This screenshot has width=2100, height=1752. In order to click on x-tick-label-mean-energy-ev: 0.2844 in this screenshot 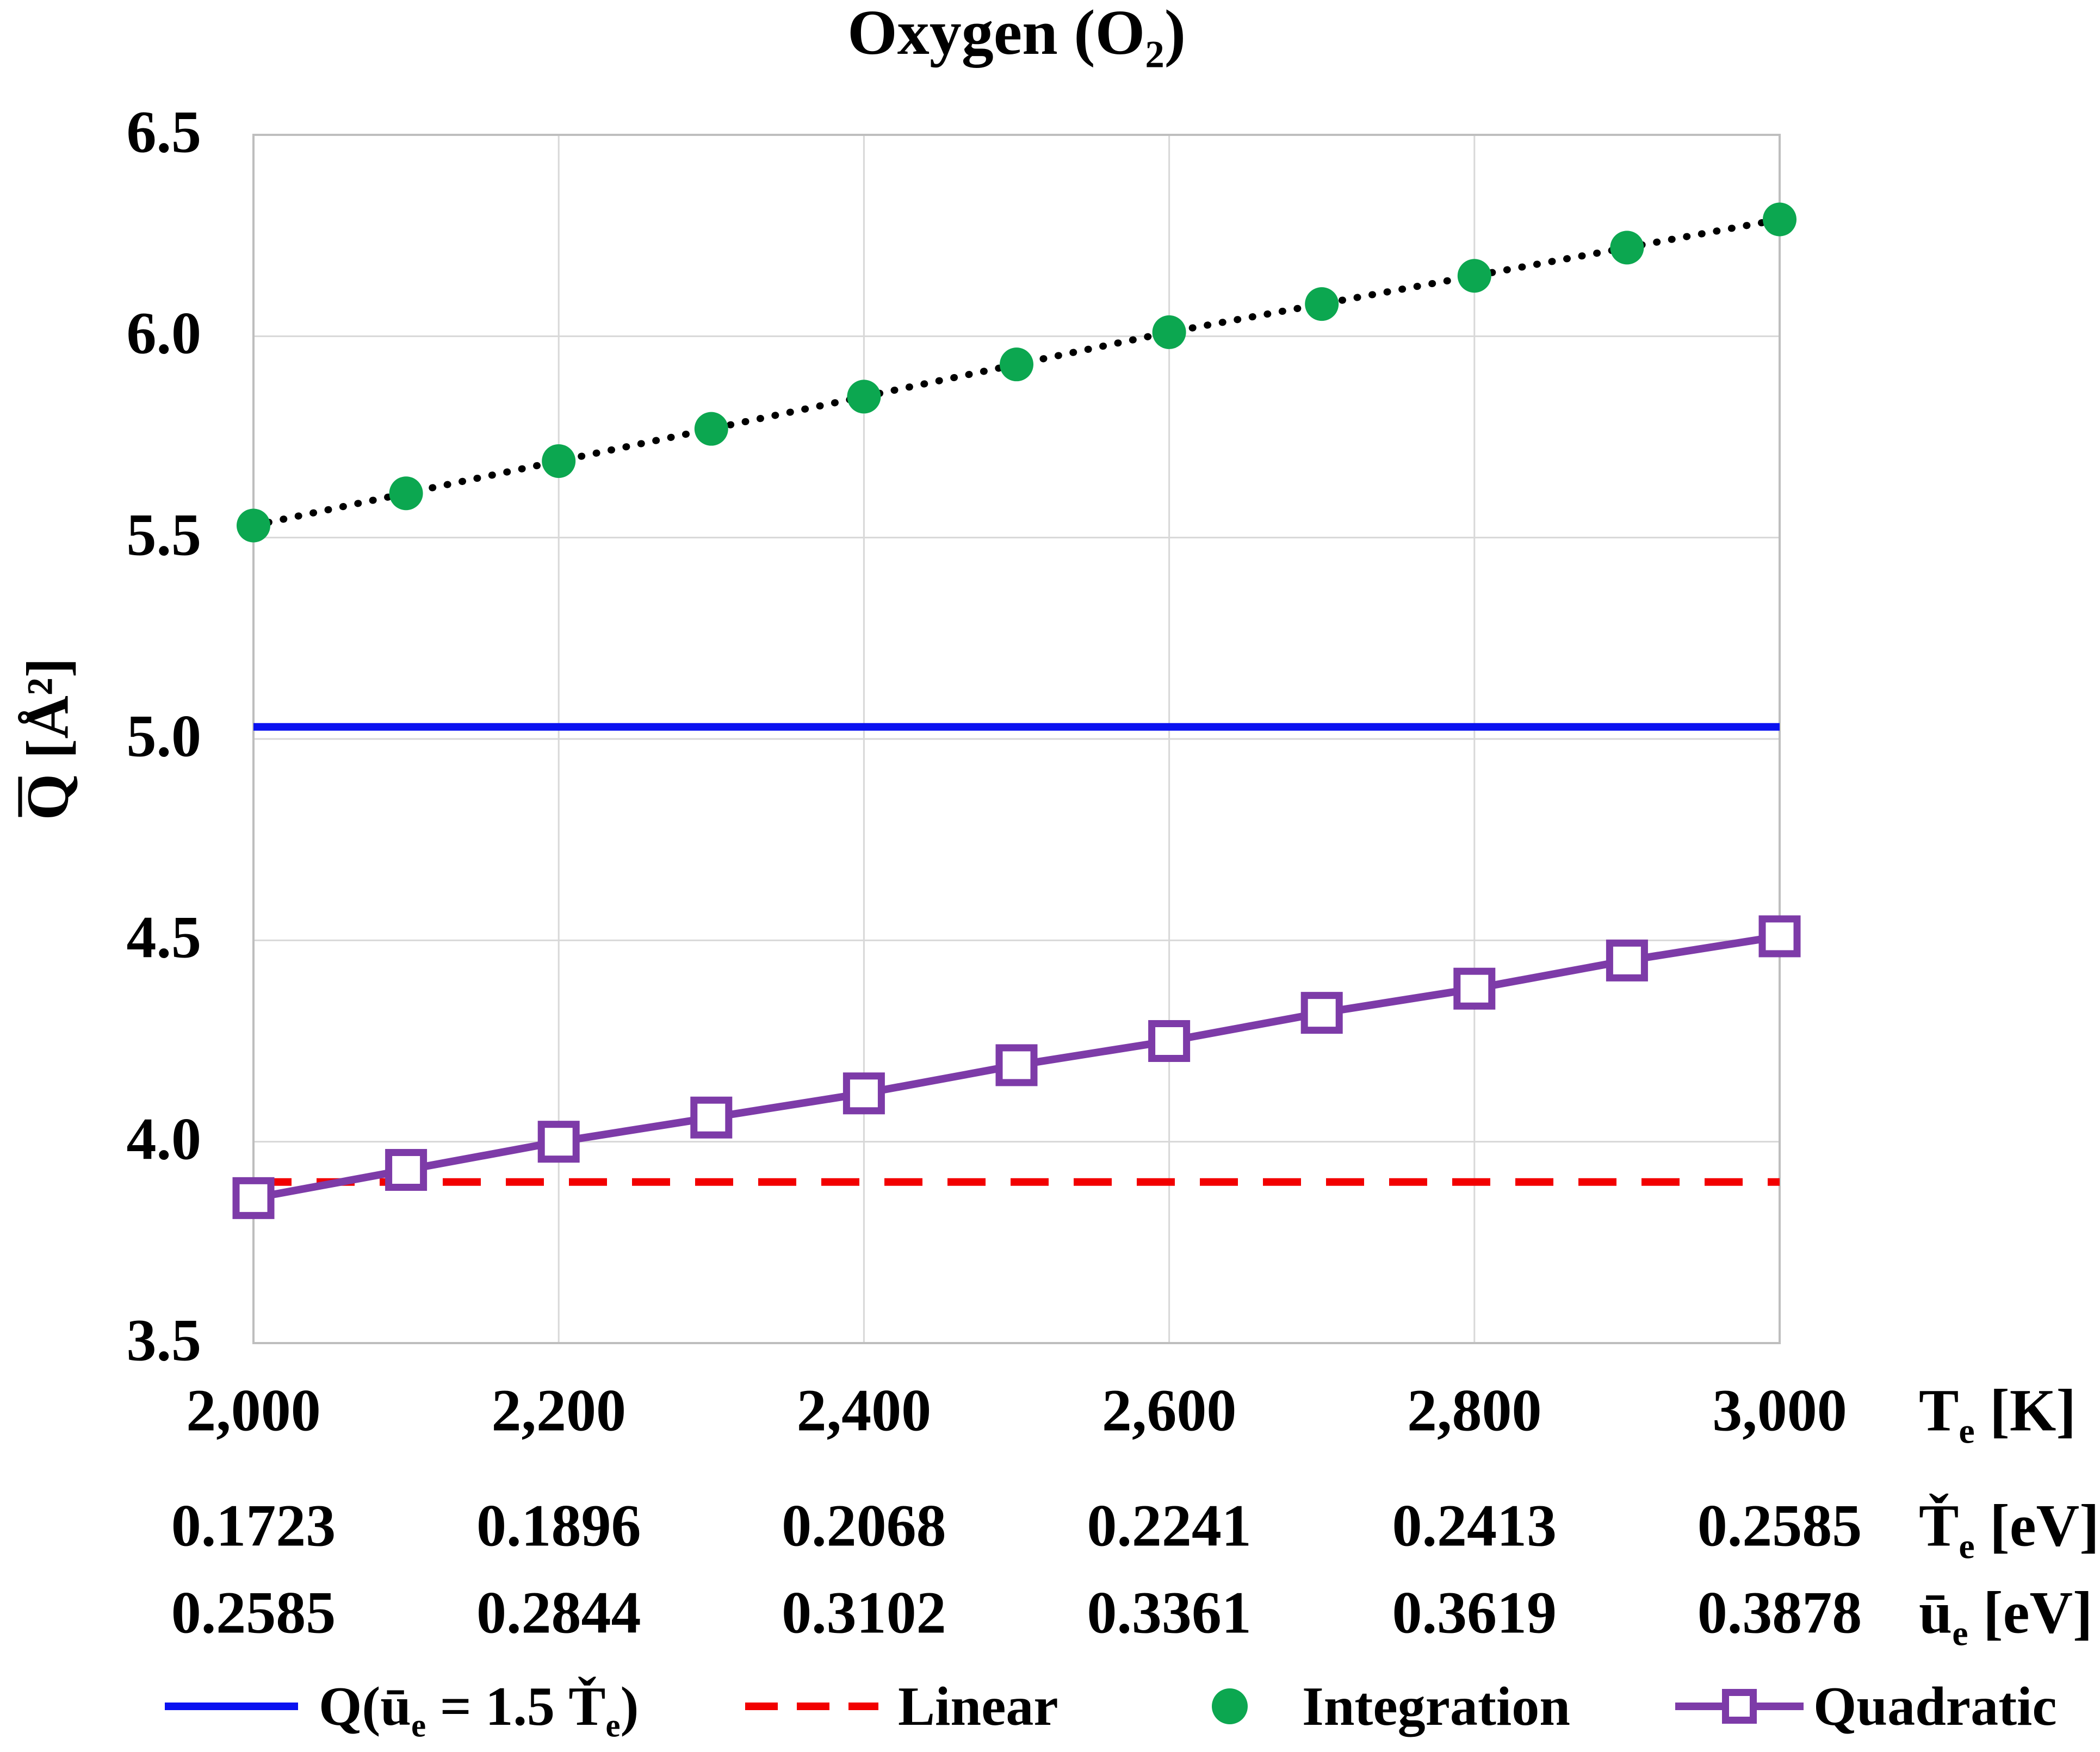, I will do `click(558, 1612)`.